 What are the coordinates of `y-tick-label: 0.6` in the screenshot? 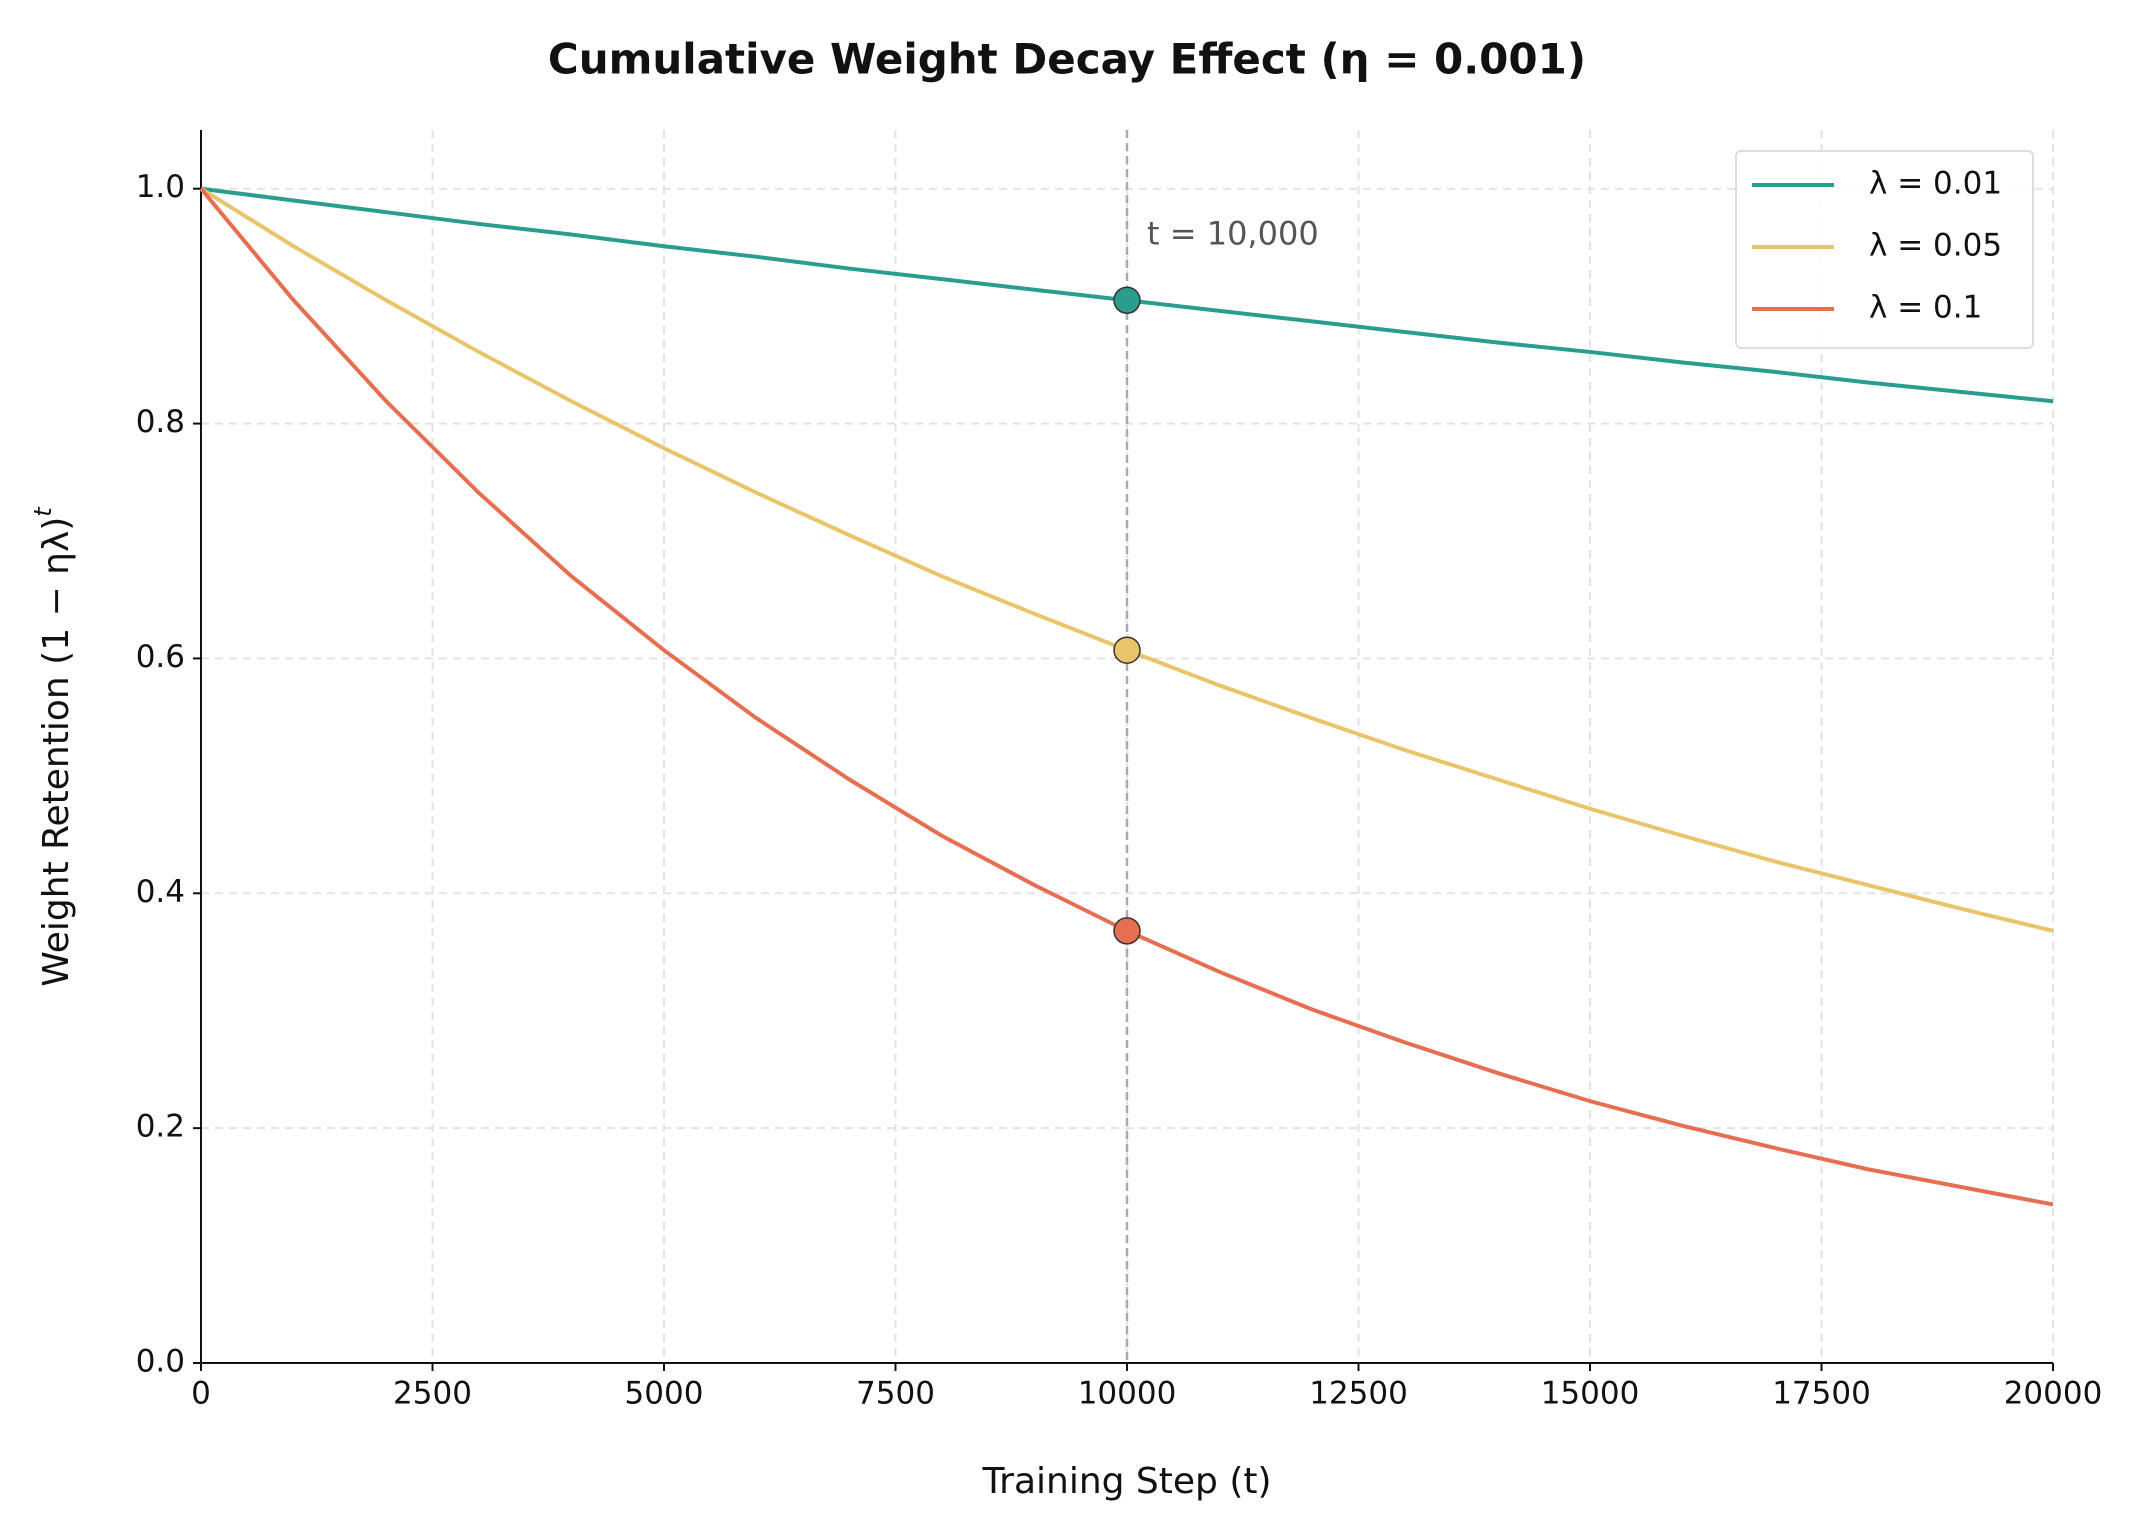 It's located at (160, 657).